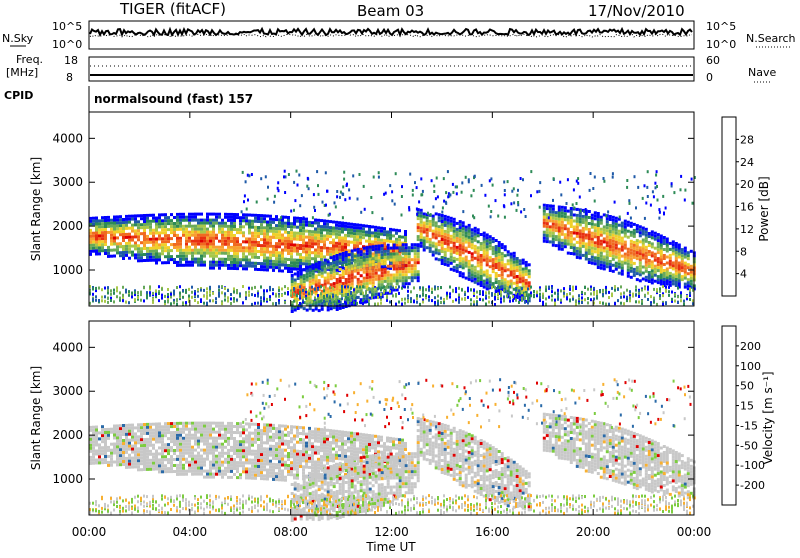  What do you see at coordinates (67, 270) in the screenshot?
I see `y-tick-label: 1000` at bounding box center [67, 270].